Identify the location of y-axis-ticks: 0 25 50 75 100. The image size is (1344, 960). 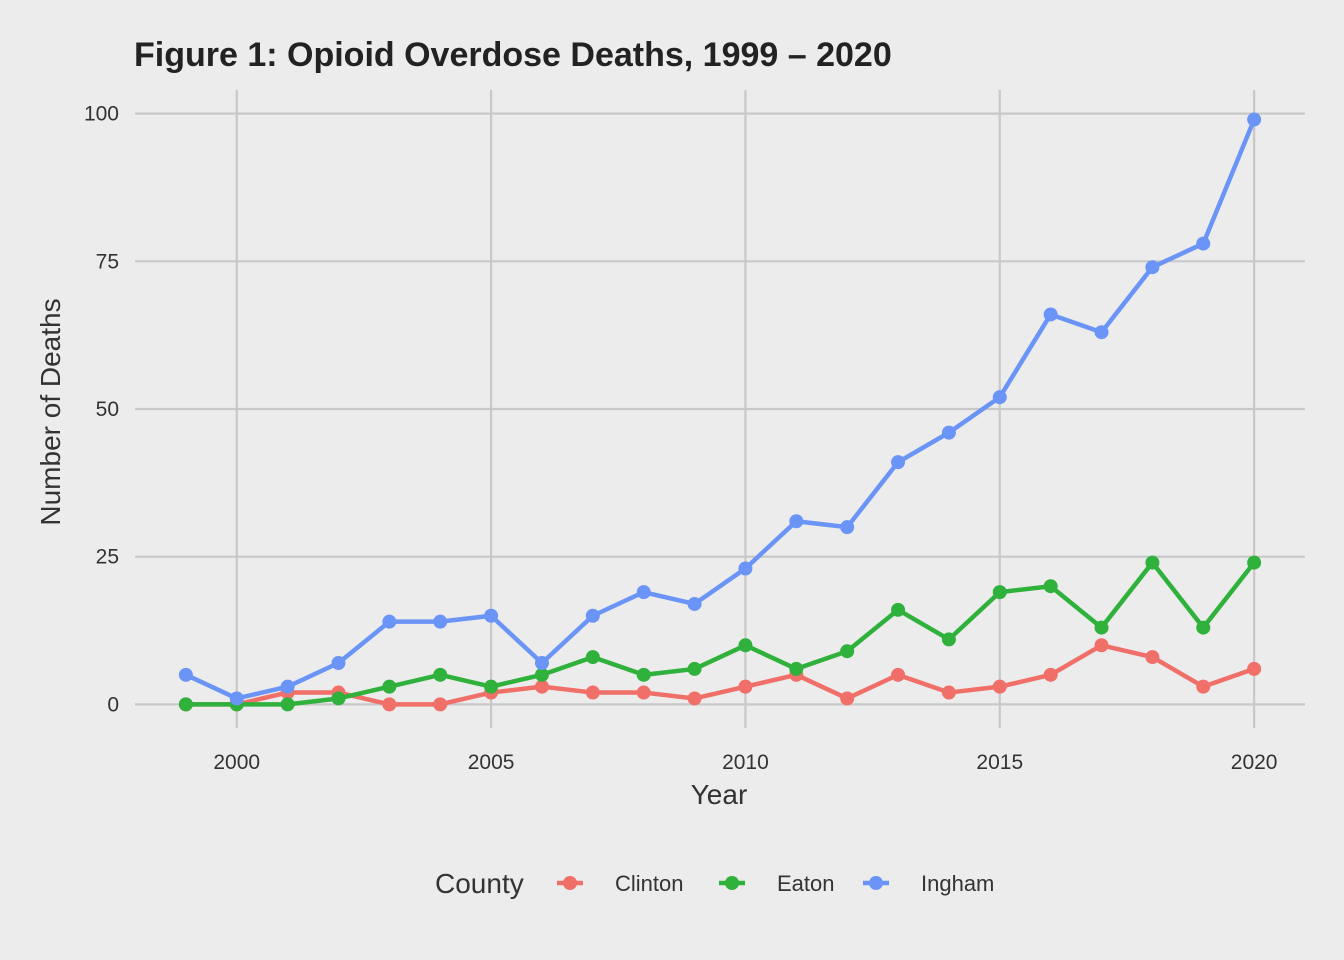
(101, 410).